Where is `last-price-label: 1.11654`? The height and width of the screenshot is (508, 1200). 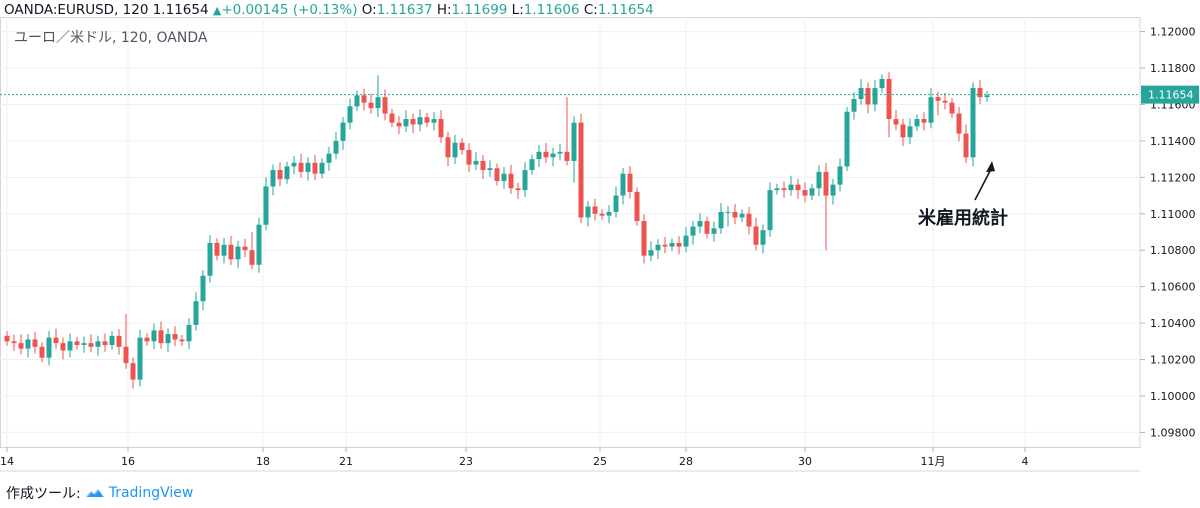 last-price-label: 1.11654 is located at coordinates (1170, 94).